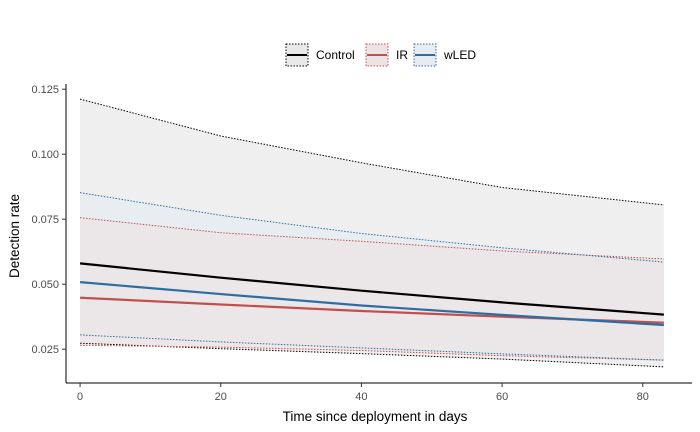  What do you see at coordinates (14, 236) in the screenshot?
I see `y-axis-title: Detection rate` at bounding box center [14, 236].